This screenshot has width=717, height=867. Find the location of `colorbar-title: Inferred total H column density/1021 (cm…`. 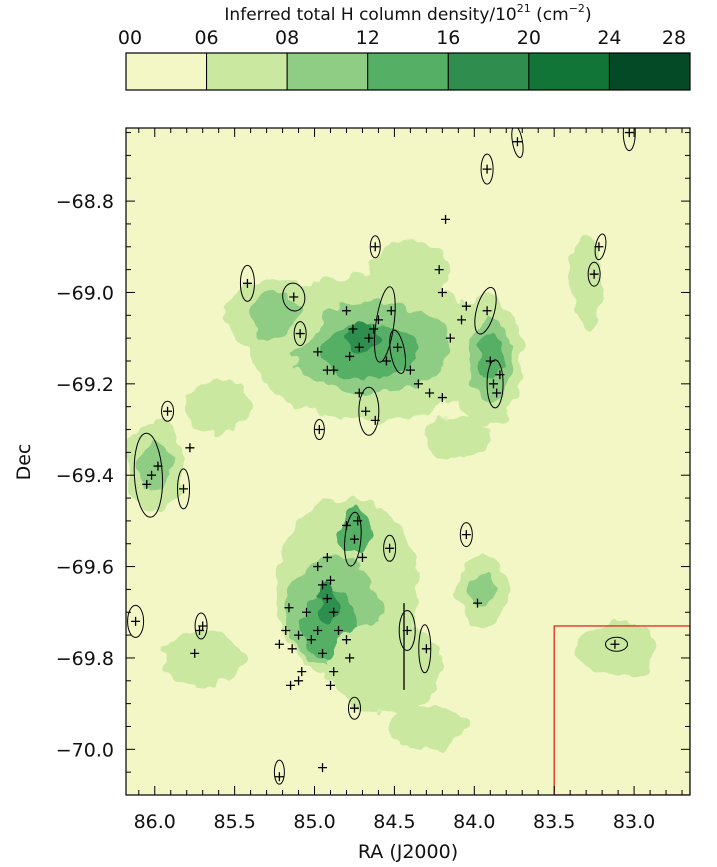

colorbar-title: Inferred total H column density/1021 (cm… is located at coordinates (407, 13).